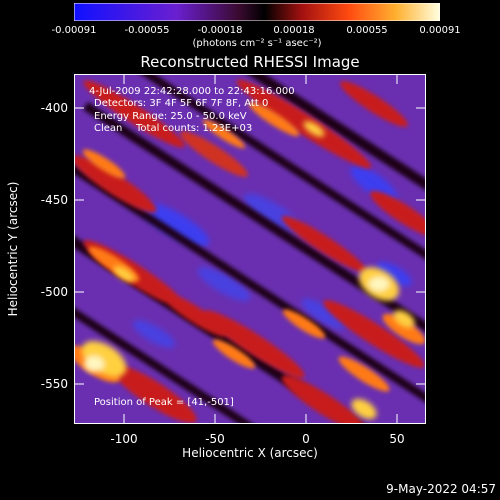  I want to click on colorbar-tick: -0.00091, so click(74, 30).